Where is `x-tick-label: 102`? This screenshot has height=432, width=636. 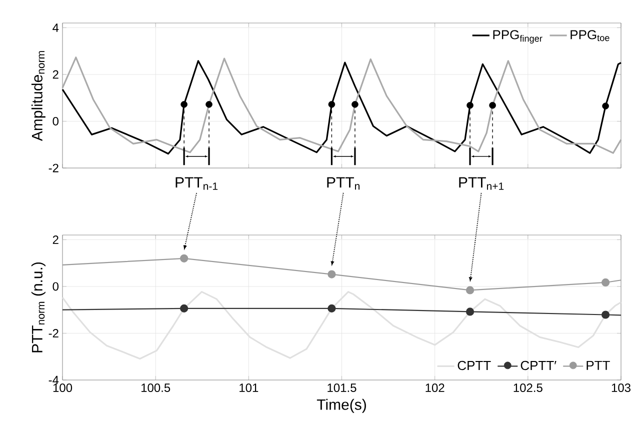
x-tick-label: 102 is located at coordinates (435, 388).